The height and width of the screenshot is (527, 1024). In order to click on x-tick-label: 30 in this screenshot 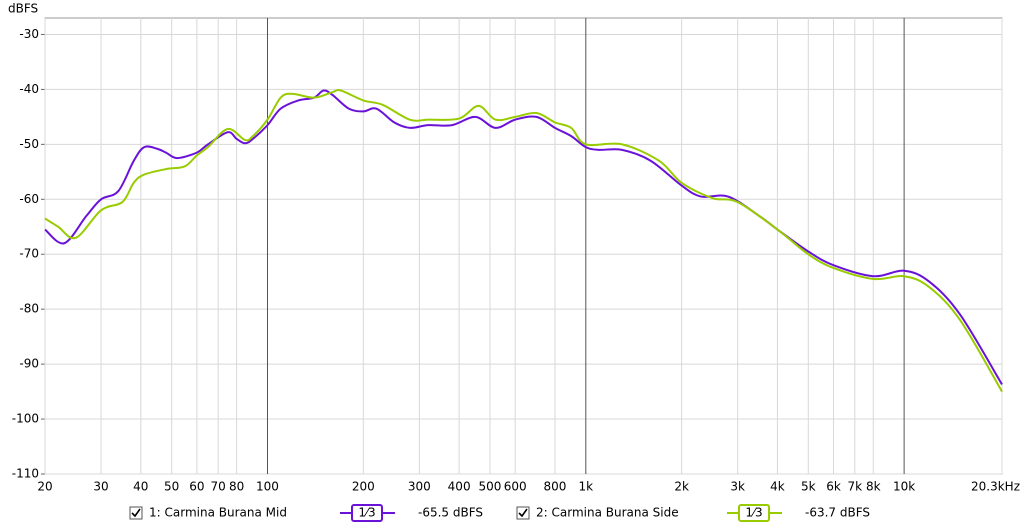, I will do `click(100, 487)`.